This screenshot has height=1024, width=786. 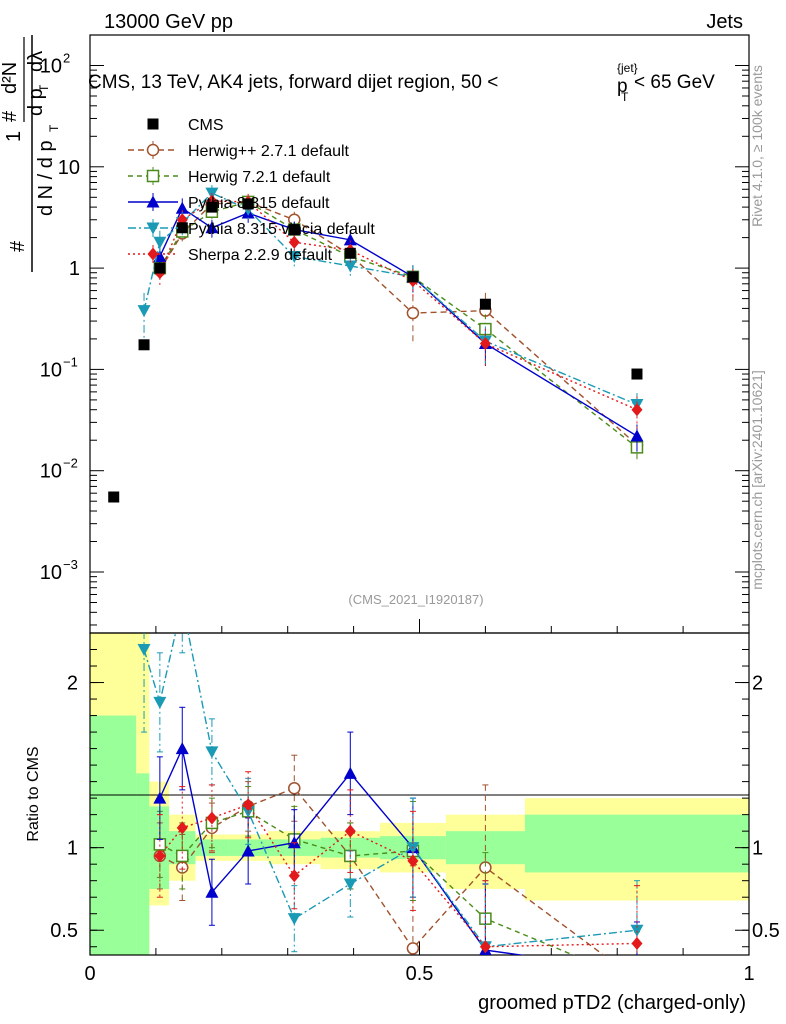 What do you see at coordinates (281, 229) in the screenshot?
I see `legend-label-4: Pythia 8.315 vincia default` at bounding box center [281, 229].